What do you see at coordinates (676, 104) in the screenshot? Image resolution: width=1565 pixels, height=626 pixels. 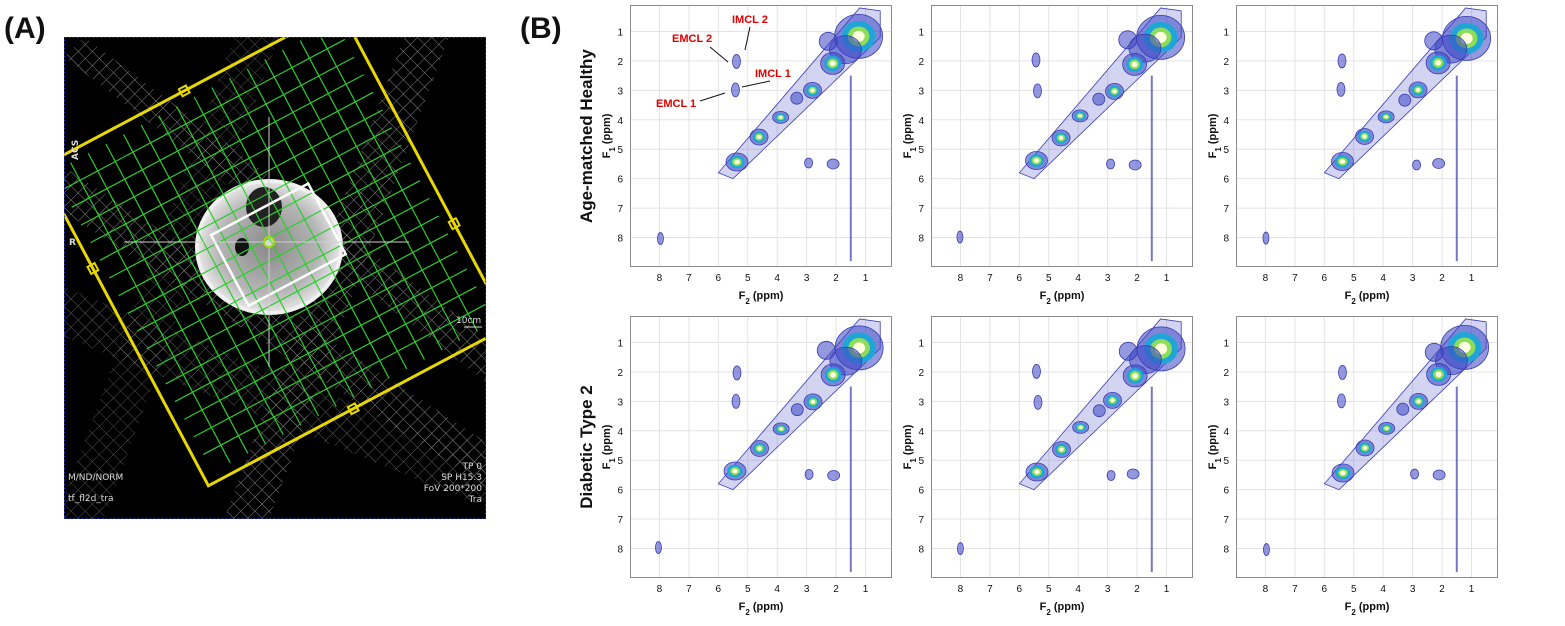 I see `annotation-emcl1: EMCL 1` at bounding box center [676, 104].